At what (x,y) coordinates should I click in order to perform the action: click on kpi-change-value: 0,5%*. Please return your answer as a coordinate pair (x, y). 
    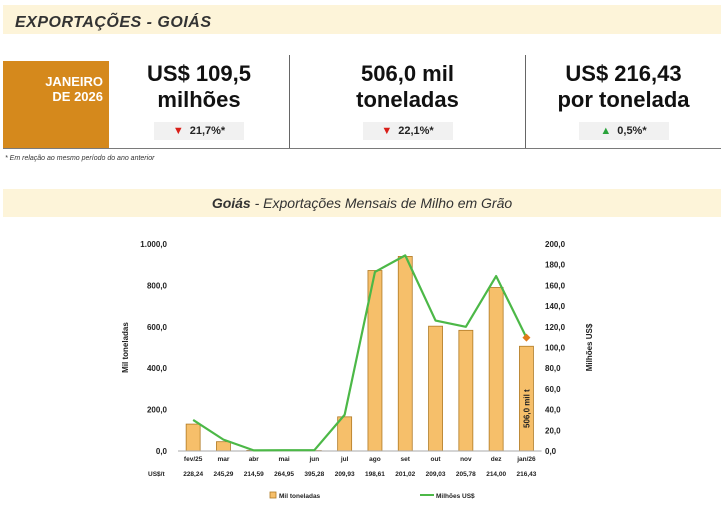
    Looking at the image, I should click on (632, 131).